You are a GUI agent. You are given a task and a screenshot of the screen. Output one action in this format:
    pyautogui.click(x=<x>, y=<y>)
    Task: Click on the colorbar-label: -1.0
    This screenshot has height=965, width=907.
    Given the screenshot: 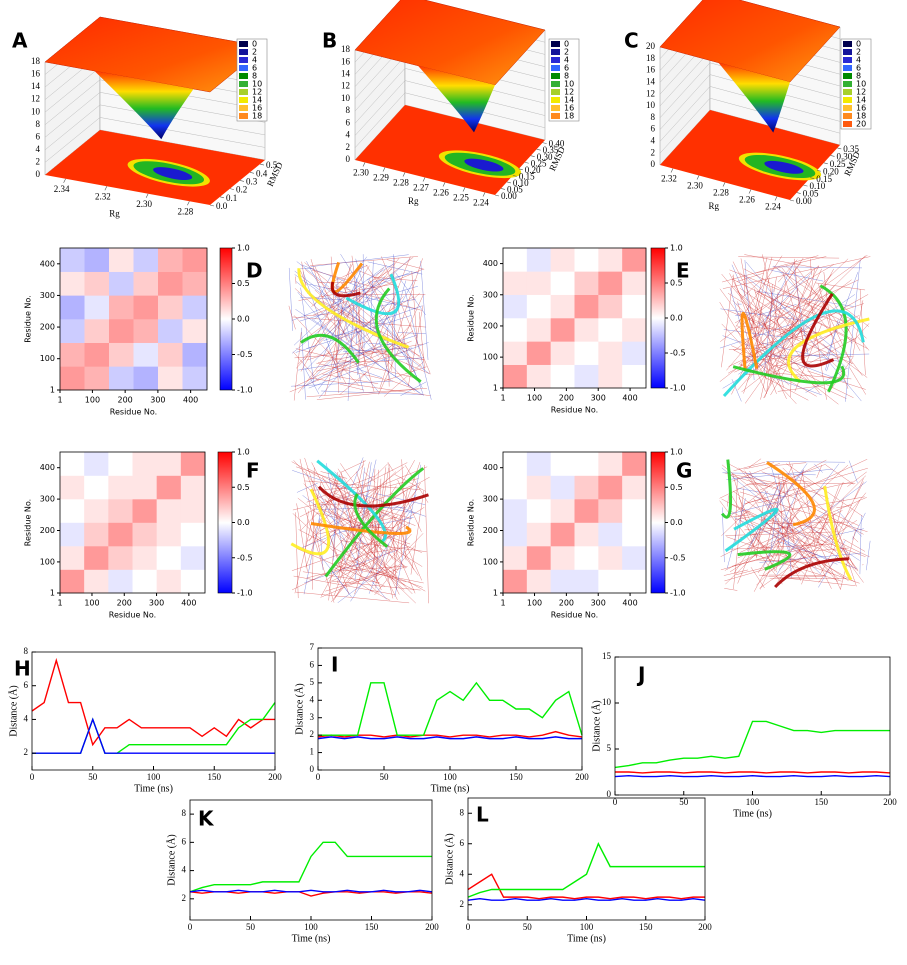 What is the action you would take?
    pyautogui.click(x=678, y=388)
    